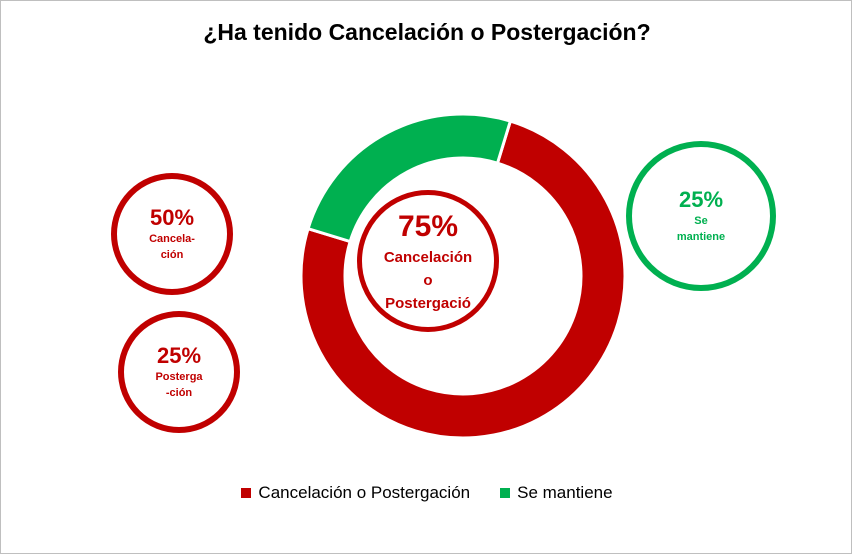  Describe the element at coordinates (428, 257) in the screenshot. I see `center-label-line-1: Cancelación` at that location.